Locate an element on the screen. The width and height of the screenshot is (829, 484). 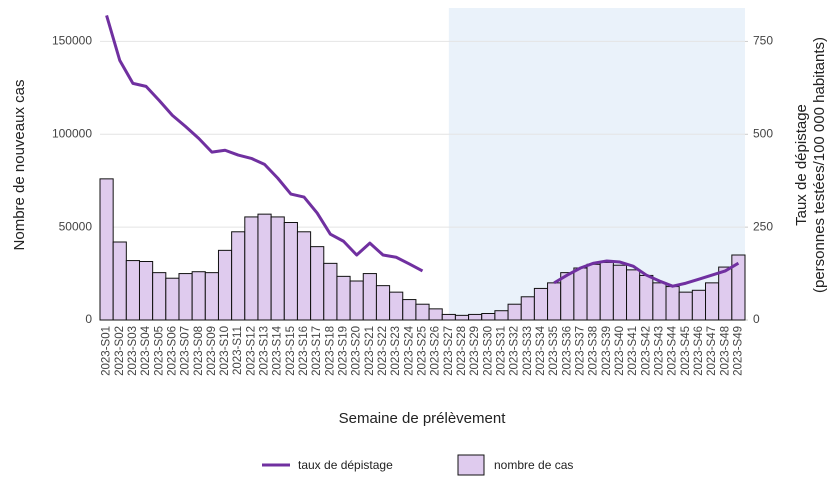
x-tick-label: 2023-S01 is located at coordinates (107, 351).